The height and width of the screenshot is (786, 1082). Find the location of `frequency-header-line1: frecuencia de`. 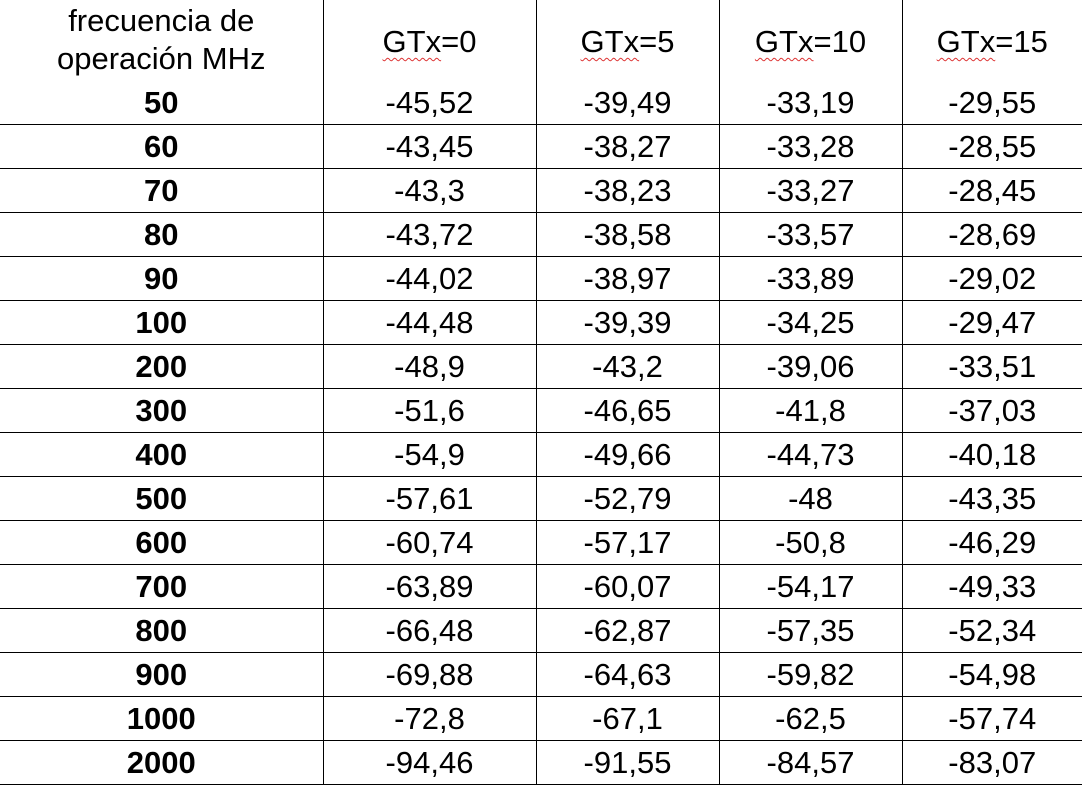

frequency-header-line1: frecuencia de is located at coordinates (161, 20).